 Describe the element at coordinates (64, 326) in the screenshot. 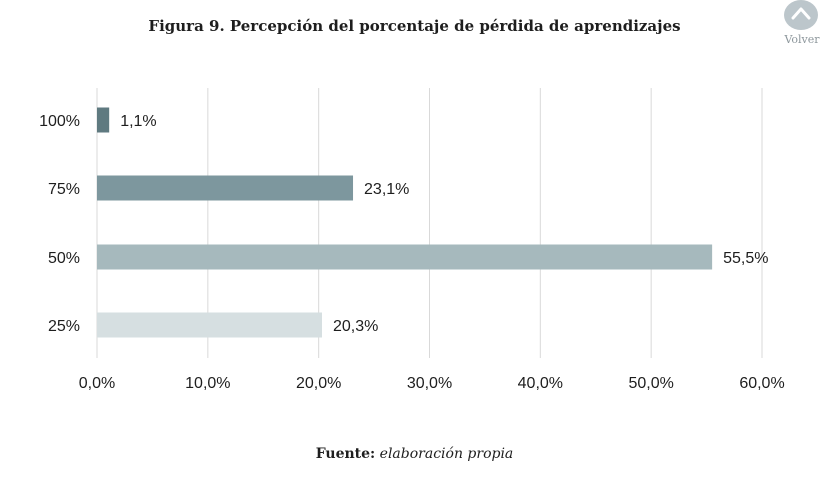

I see `y-category-label: 25%` at that location.